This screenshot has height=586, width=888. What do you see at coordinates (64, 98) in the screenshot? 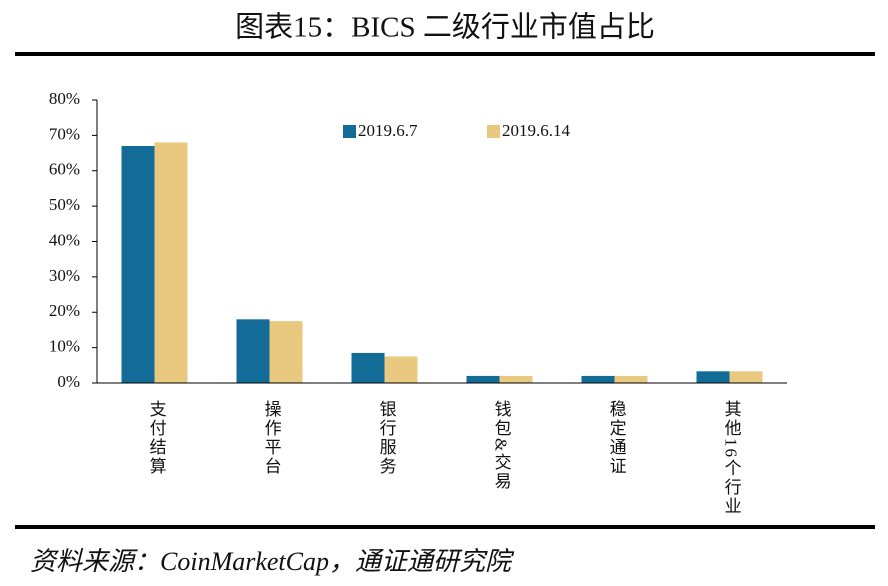
I see `y-tick-label: 80%` at bounding box center [64, 98].